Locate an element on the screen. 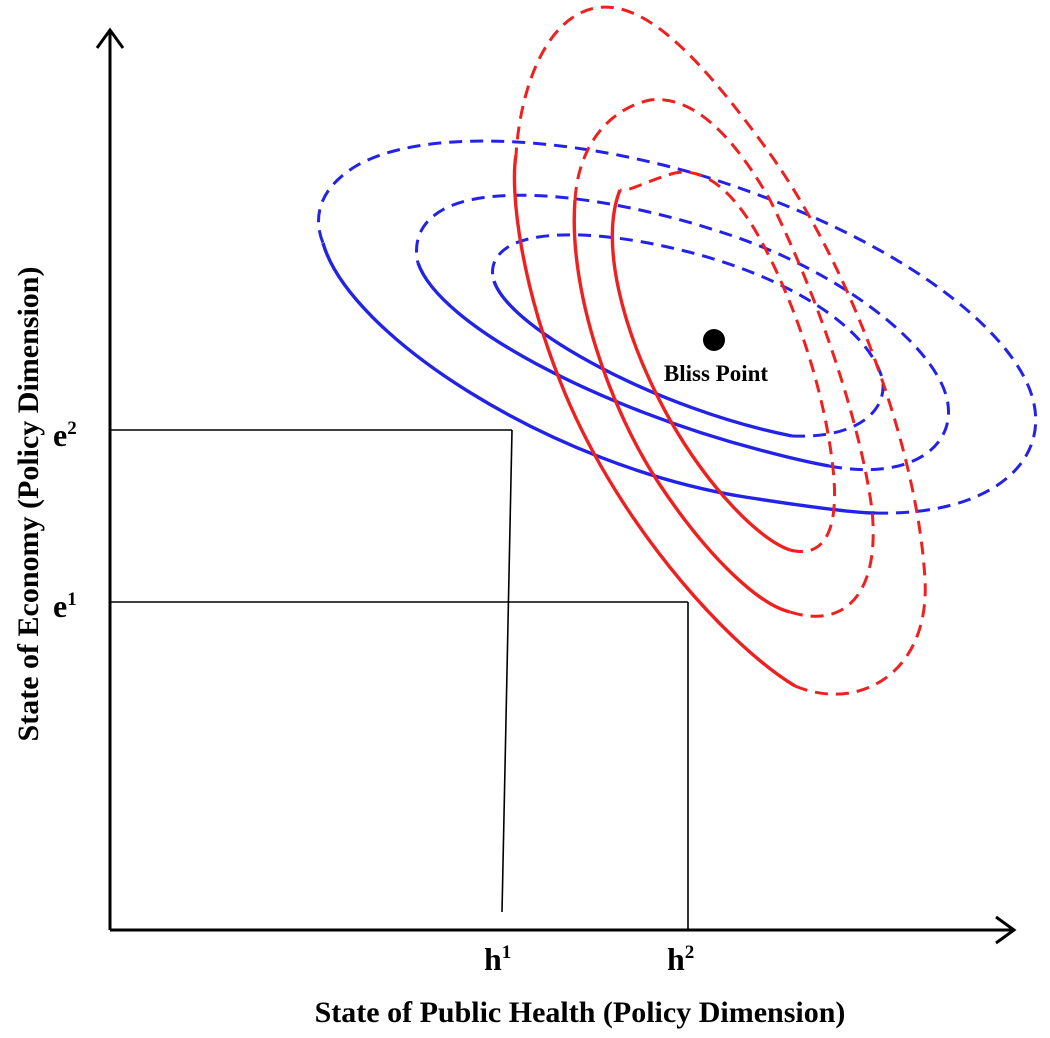 The height and width of the screenshot is (1038, 1050). economy-curve-inner-dashed is located at coordinates (688, 335).